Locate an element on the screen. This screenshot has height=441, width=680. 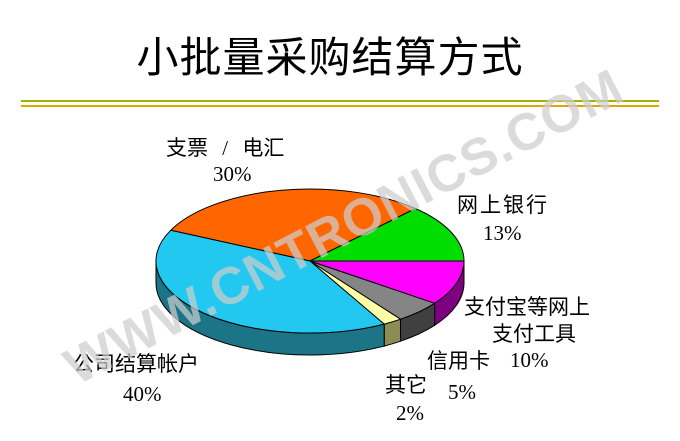
slice-pct-company: 40% is located at coordinates (142, 394).